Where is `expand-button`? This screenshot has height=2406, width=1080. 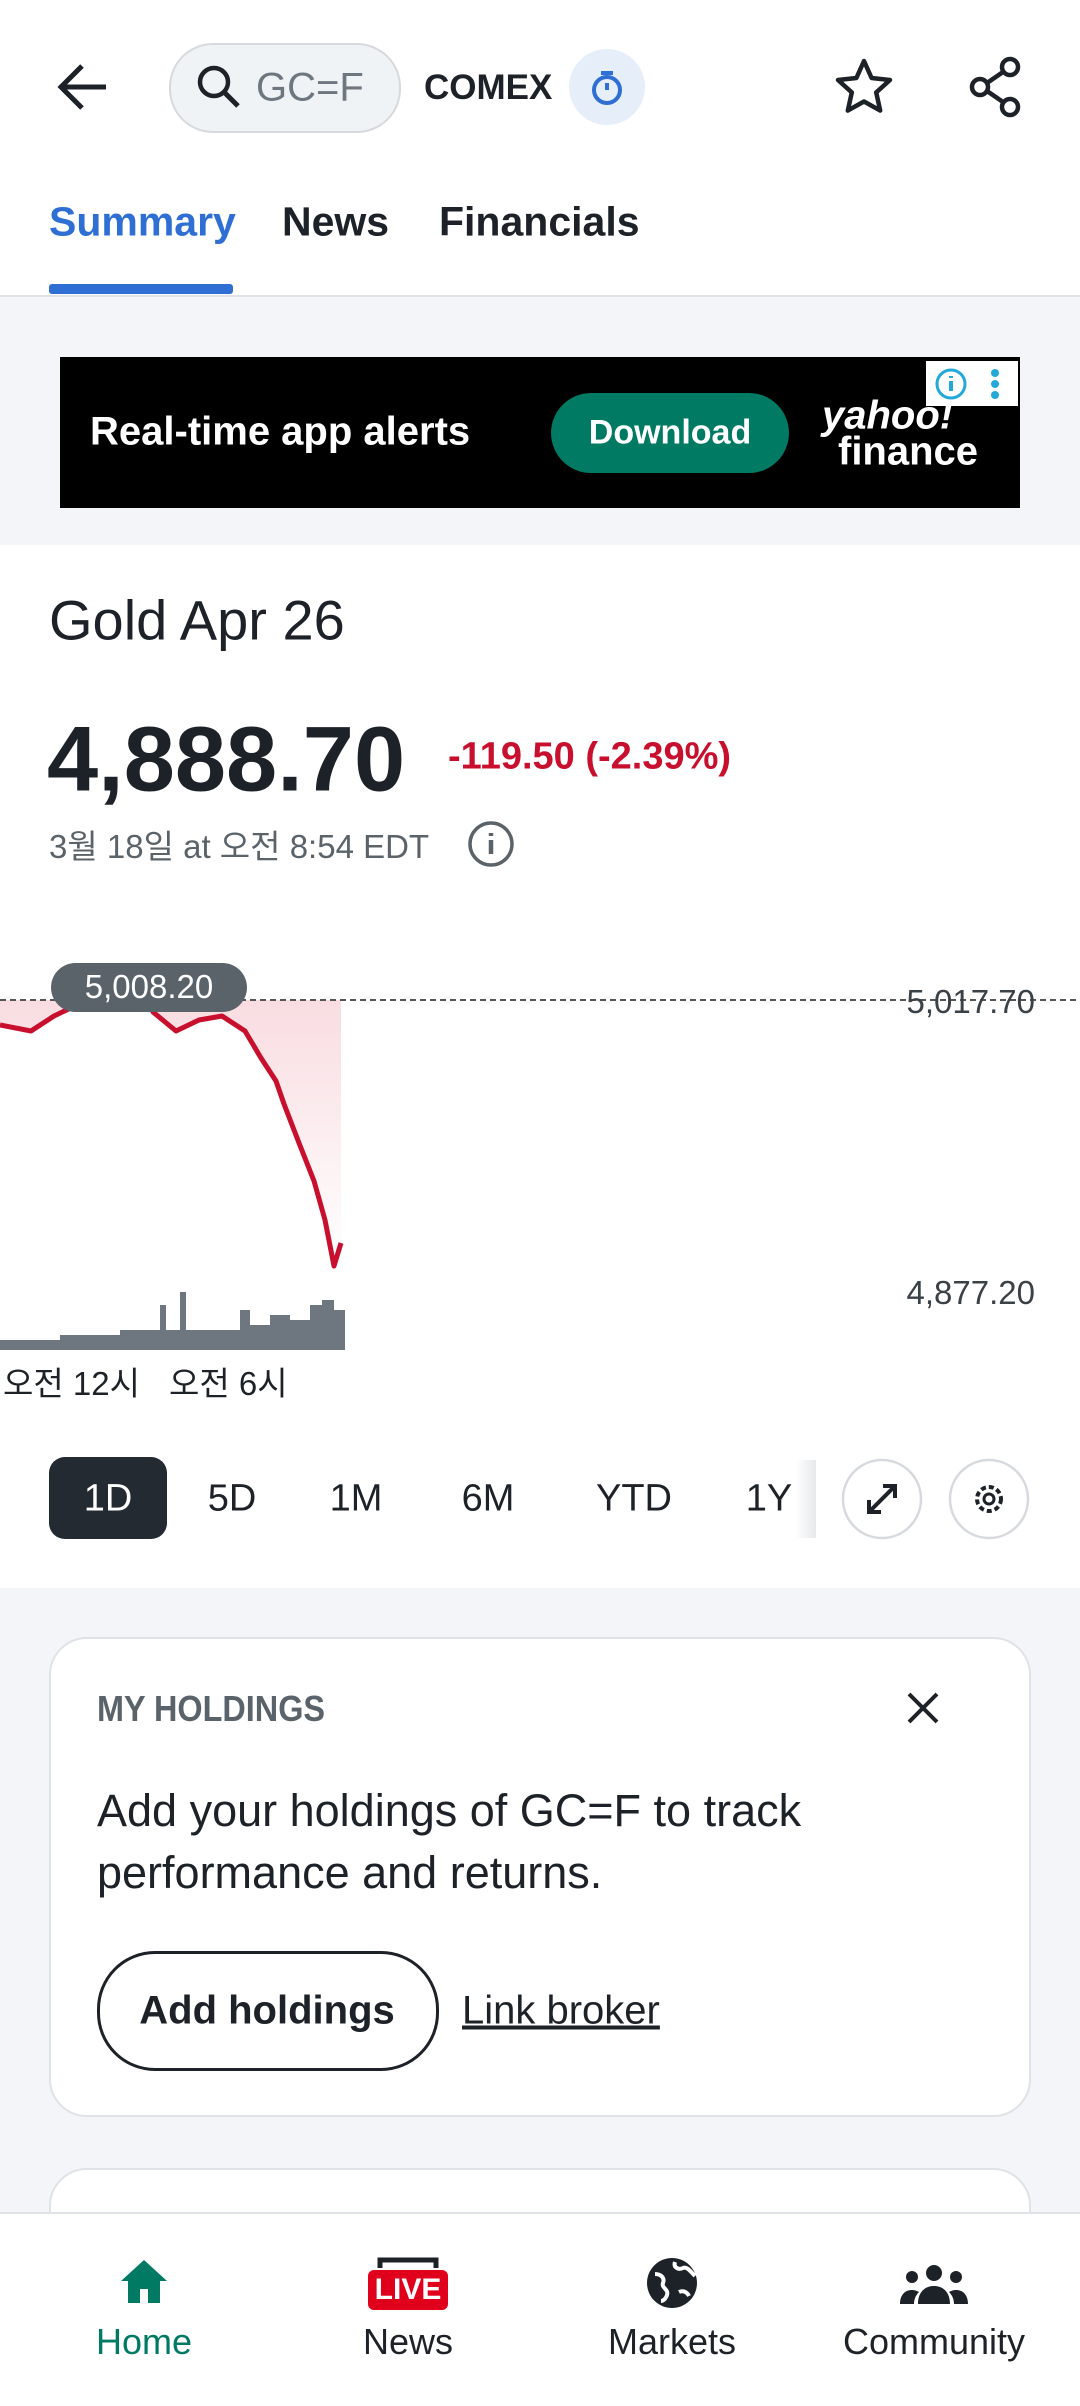
expand-button is located at coordinates (882, 1499).